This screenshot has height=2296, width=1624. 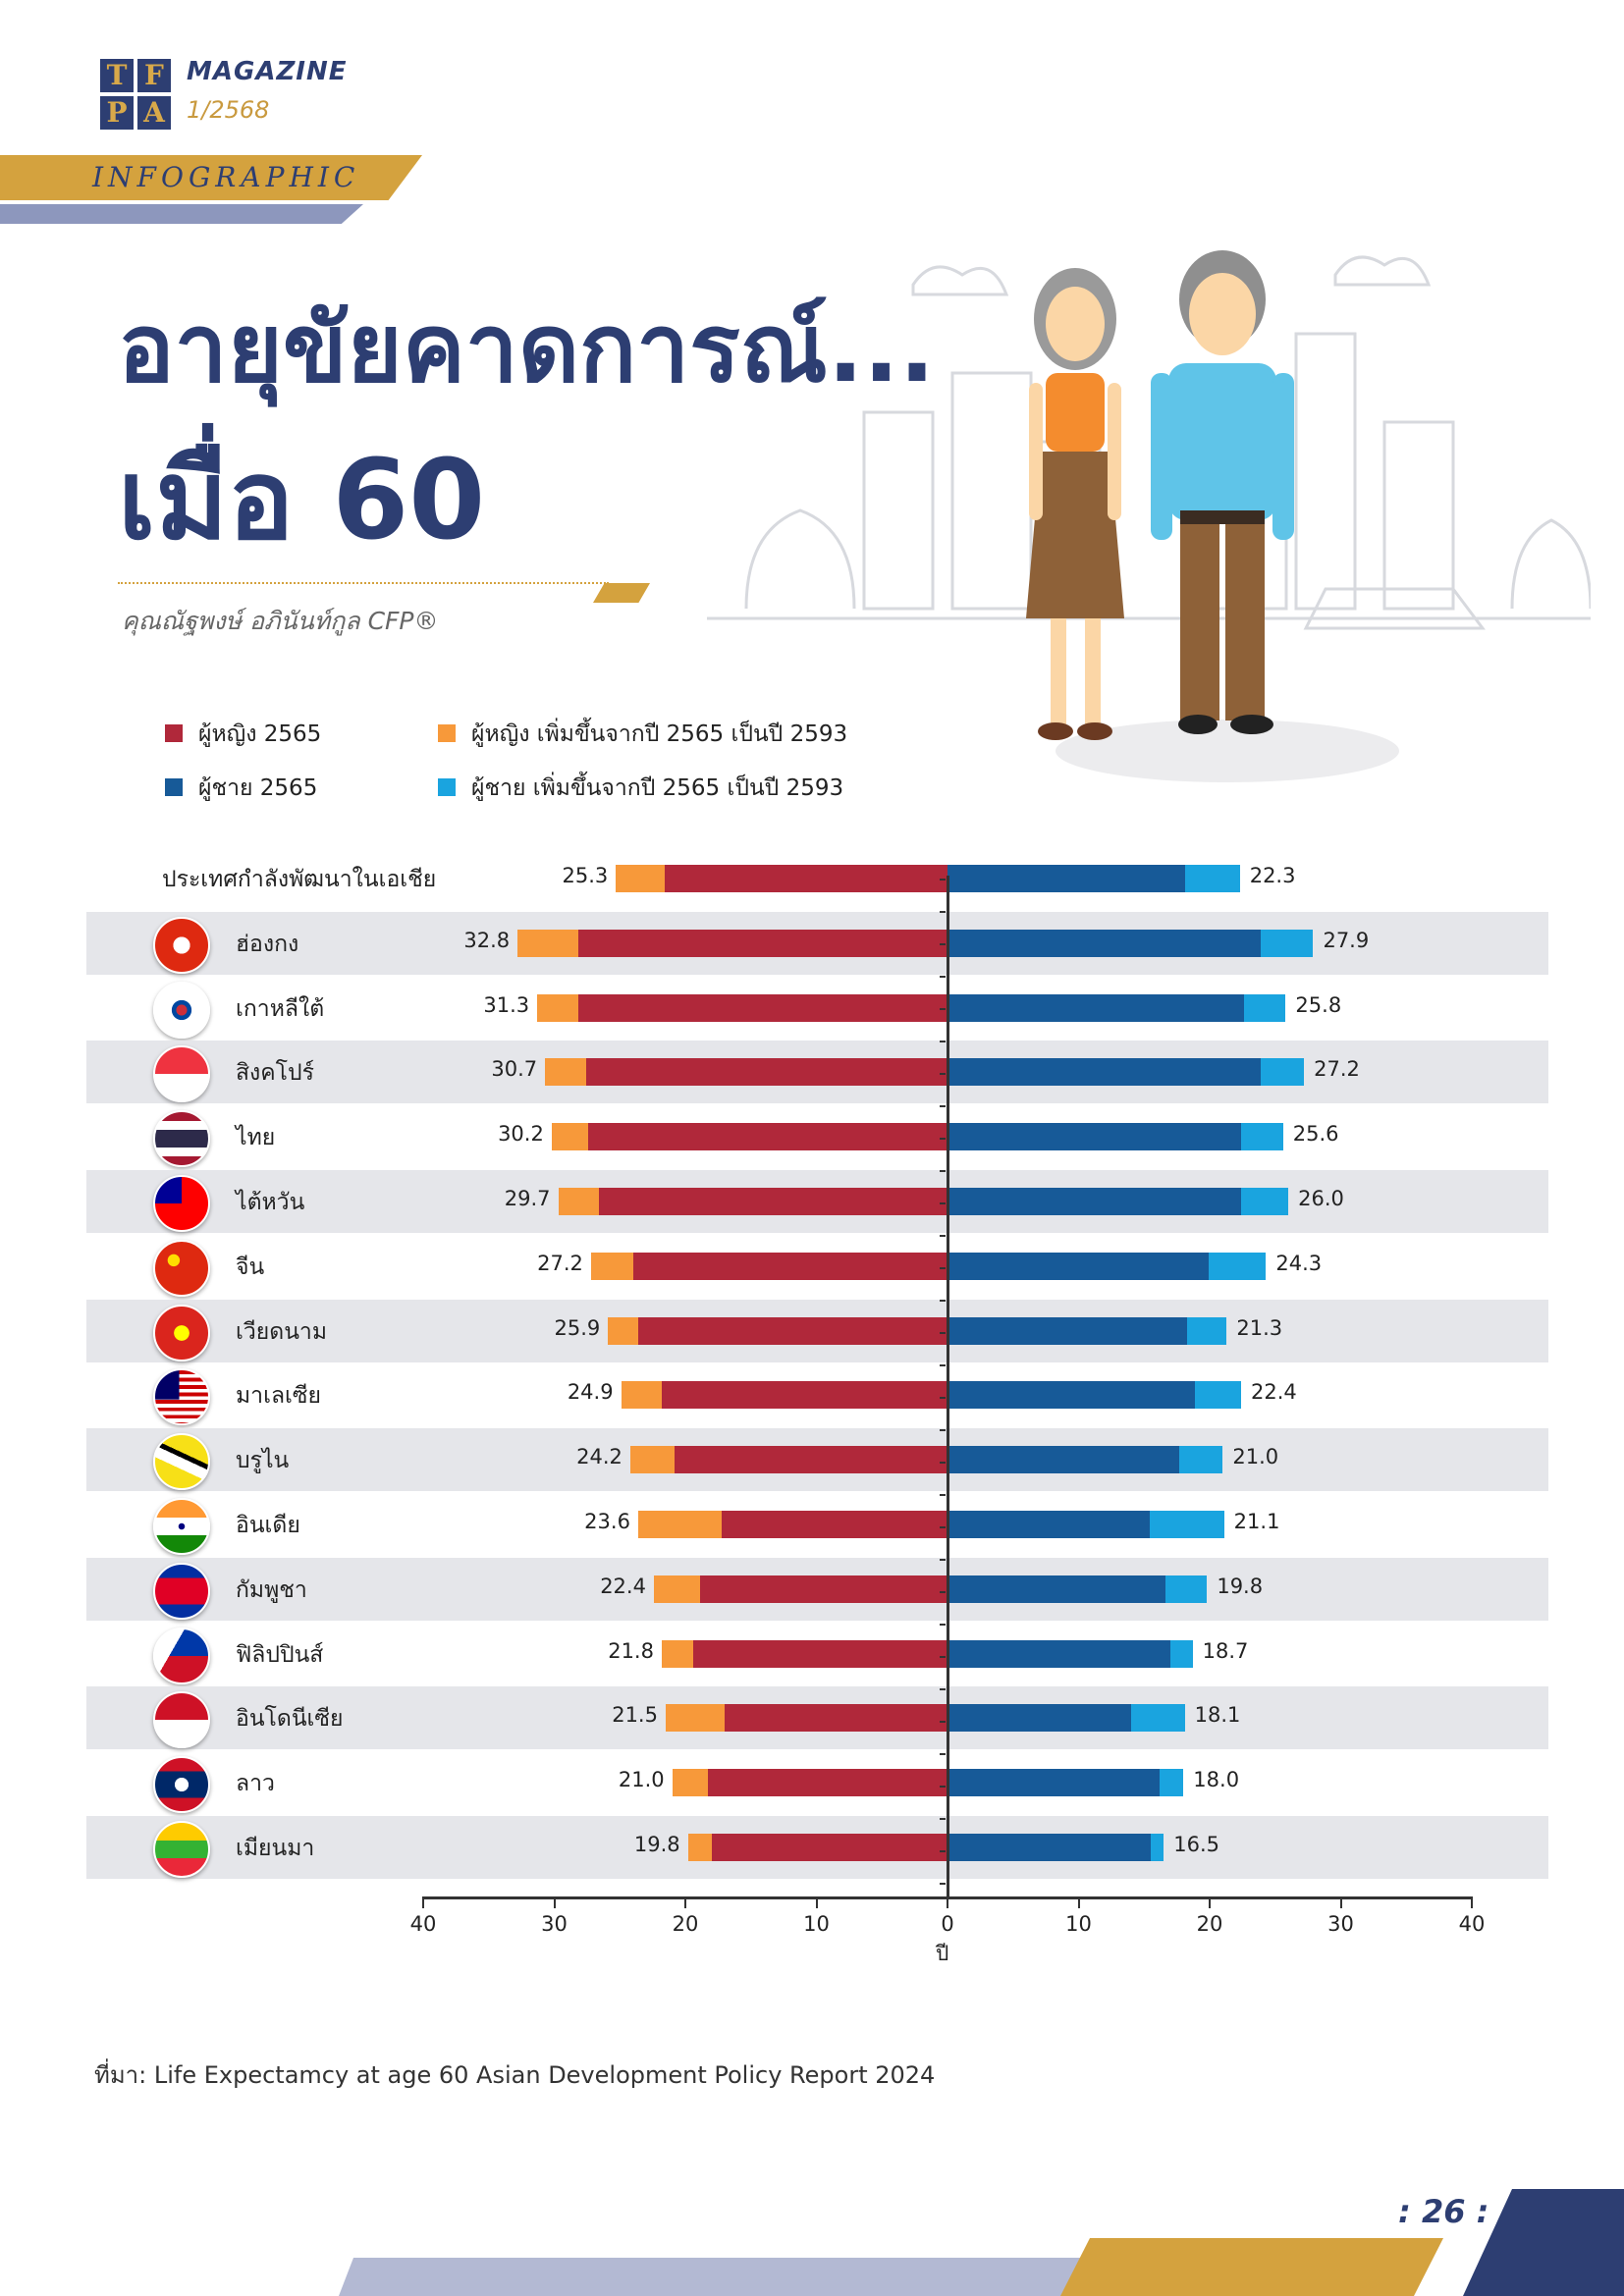 What do you see at coordinates (1443, 2211) in the screenshot?
I see `page-number: : 26 :` at bounding box center [1443, 2211].